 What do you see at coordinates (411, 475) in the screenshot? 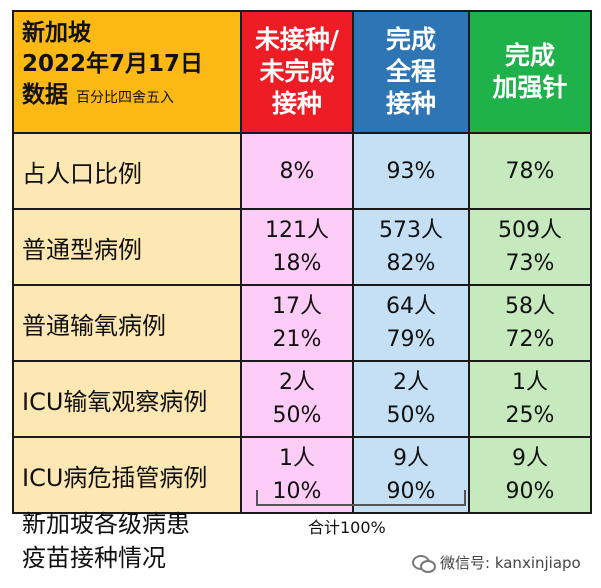
I see `cell-full: 9人 90%` at bounding box center [411, 475].